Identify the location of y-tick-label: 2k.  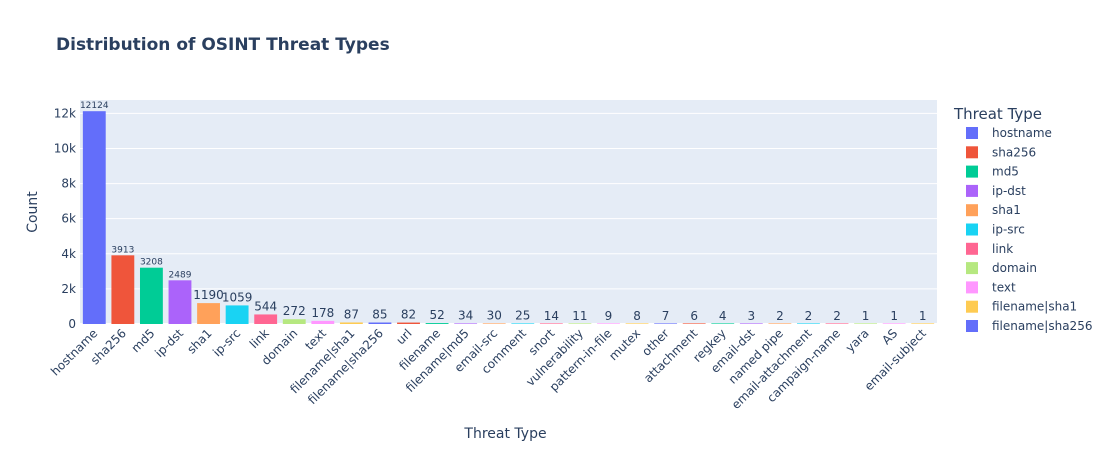
(68, 289).